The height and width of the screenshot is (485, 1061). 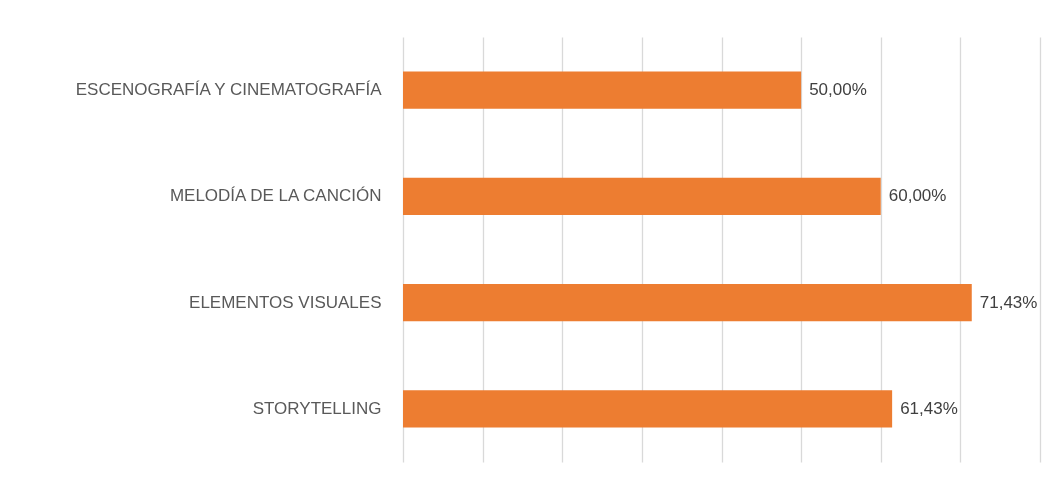 I want to click on y-tick-label: MELODÍA DE LA CANCIÓN, so click(x=275, y=196).